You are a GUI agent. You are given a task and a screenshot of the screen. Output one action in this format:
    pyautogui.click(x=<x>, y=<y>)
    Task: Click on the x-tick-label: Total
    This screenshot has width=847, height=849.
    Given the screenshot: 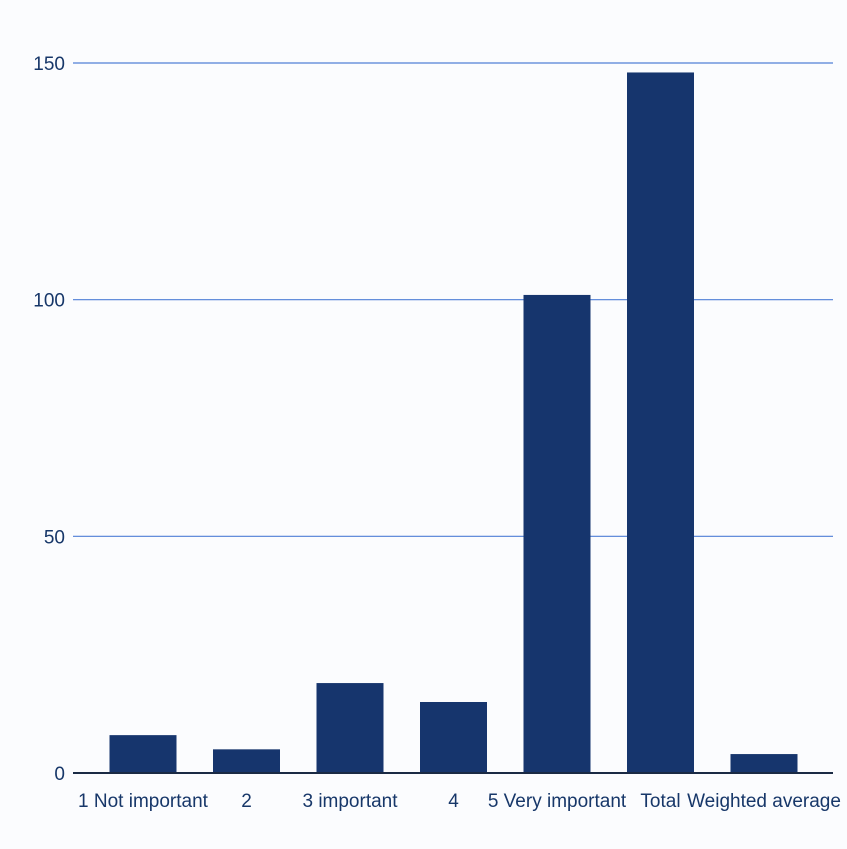 What is the action you would take?
    pyautogui.click(x=660, y=801)
    